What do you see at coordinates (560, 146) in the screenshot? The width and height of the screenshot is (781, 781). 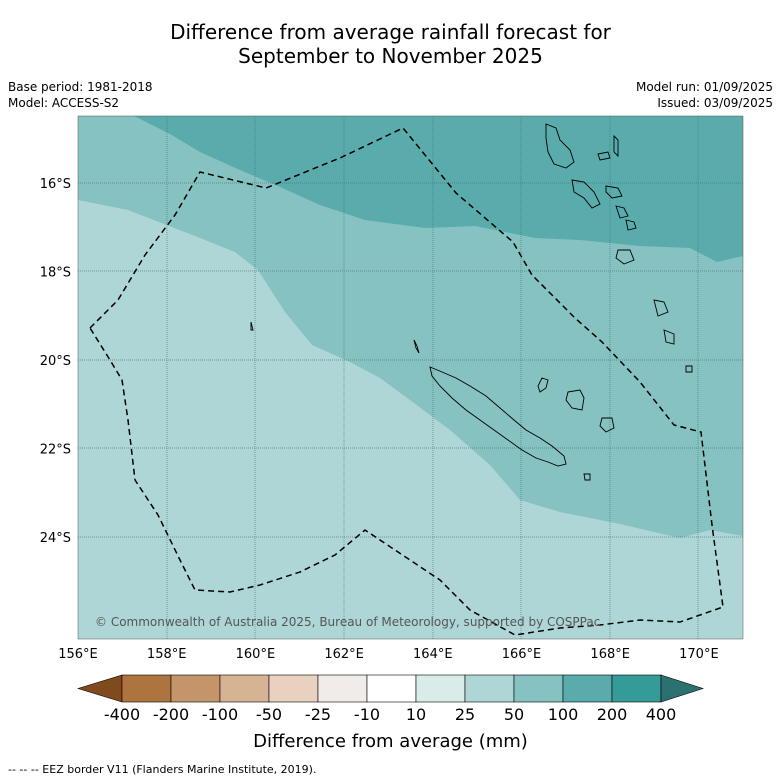 I see `espiritu-santo` at bounding box center [560, 146].